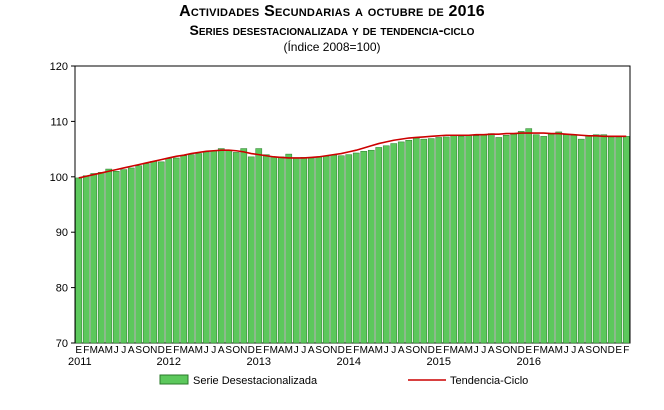  I want to click on trend-line, so click(352, 155).